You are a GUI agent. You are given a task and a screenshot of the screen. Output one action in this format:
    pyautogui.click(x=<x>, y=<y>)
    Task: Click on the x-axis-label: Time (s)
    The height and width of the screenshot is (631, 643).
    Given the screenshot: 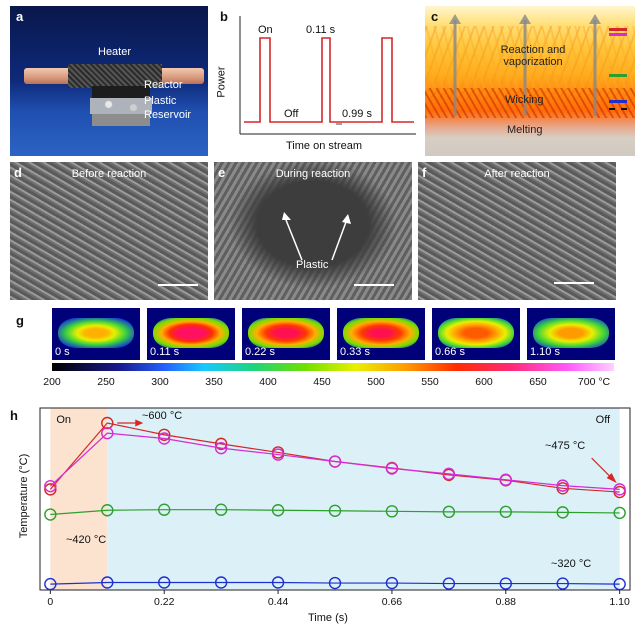 What is the action you would take?
    pyautogui.click(x=328, y=618)
    